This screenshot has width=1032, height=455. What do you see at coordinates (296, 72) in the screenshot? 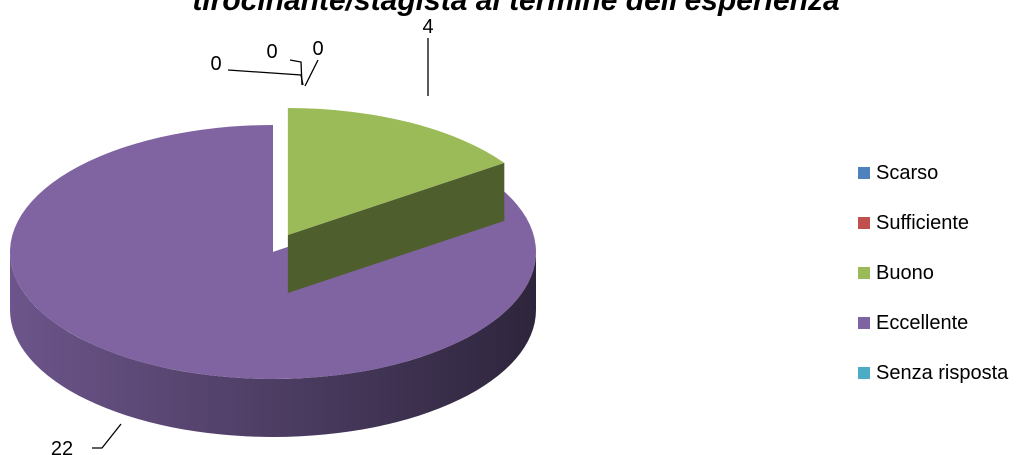
I see `leader-line-sufficiente` at bounding box center [296, 72].